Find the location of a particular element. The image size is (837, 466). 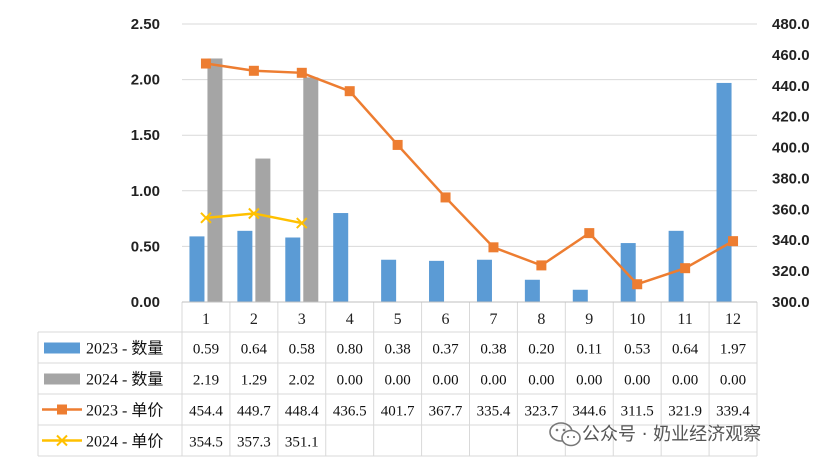

table-cell: 354.5 is located at coordinates (206, 443).